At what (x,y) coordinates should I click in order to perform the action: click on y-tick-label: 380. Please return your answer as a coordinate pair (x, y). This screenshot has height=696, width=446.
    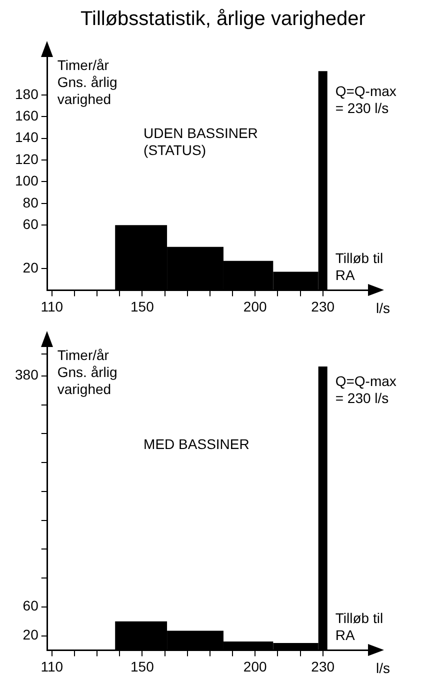
    Looking at the image, I should click on (27, 374).